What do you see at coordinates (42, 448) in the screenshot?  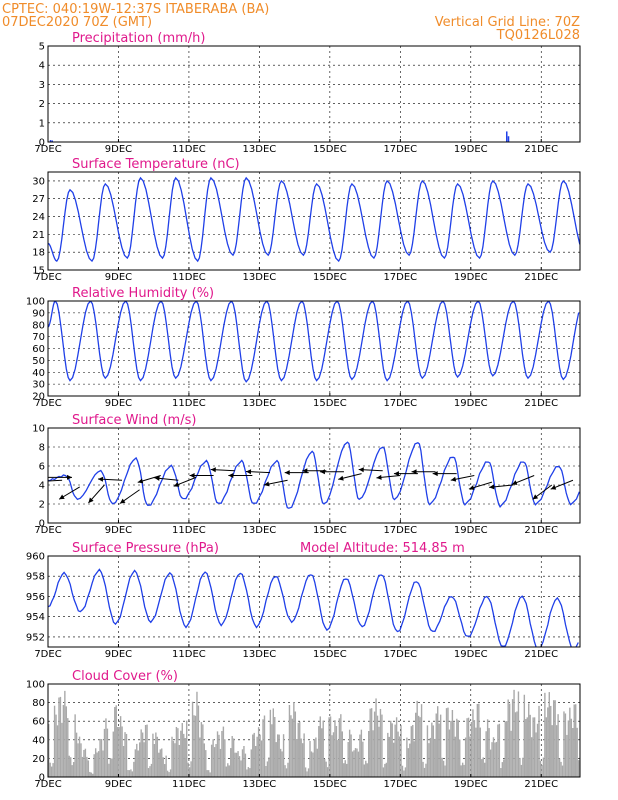 I see `y-tick-label: 8` at bounding box center [42, 448].